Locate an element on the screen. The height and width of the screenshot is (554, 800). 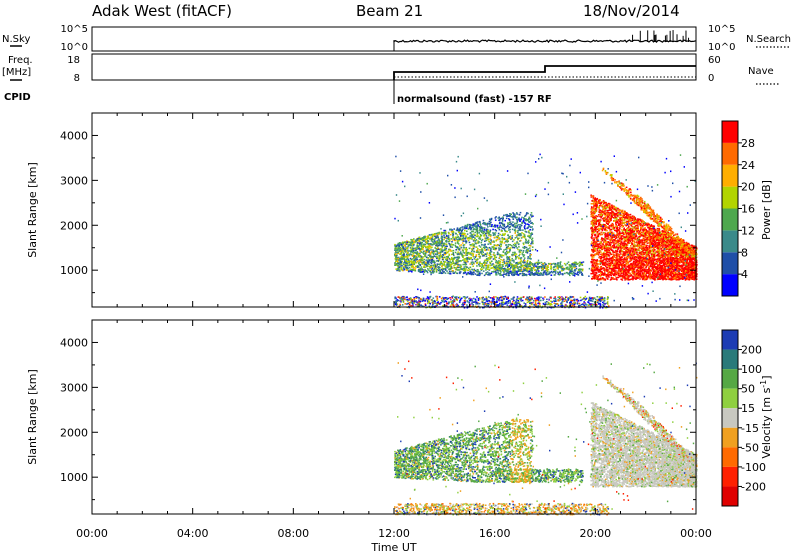
nsearch-tick-top: 10^5 is located at coordinates (721, 29).